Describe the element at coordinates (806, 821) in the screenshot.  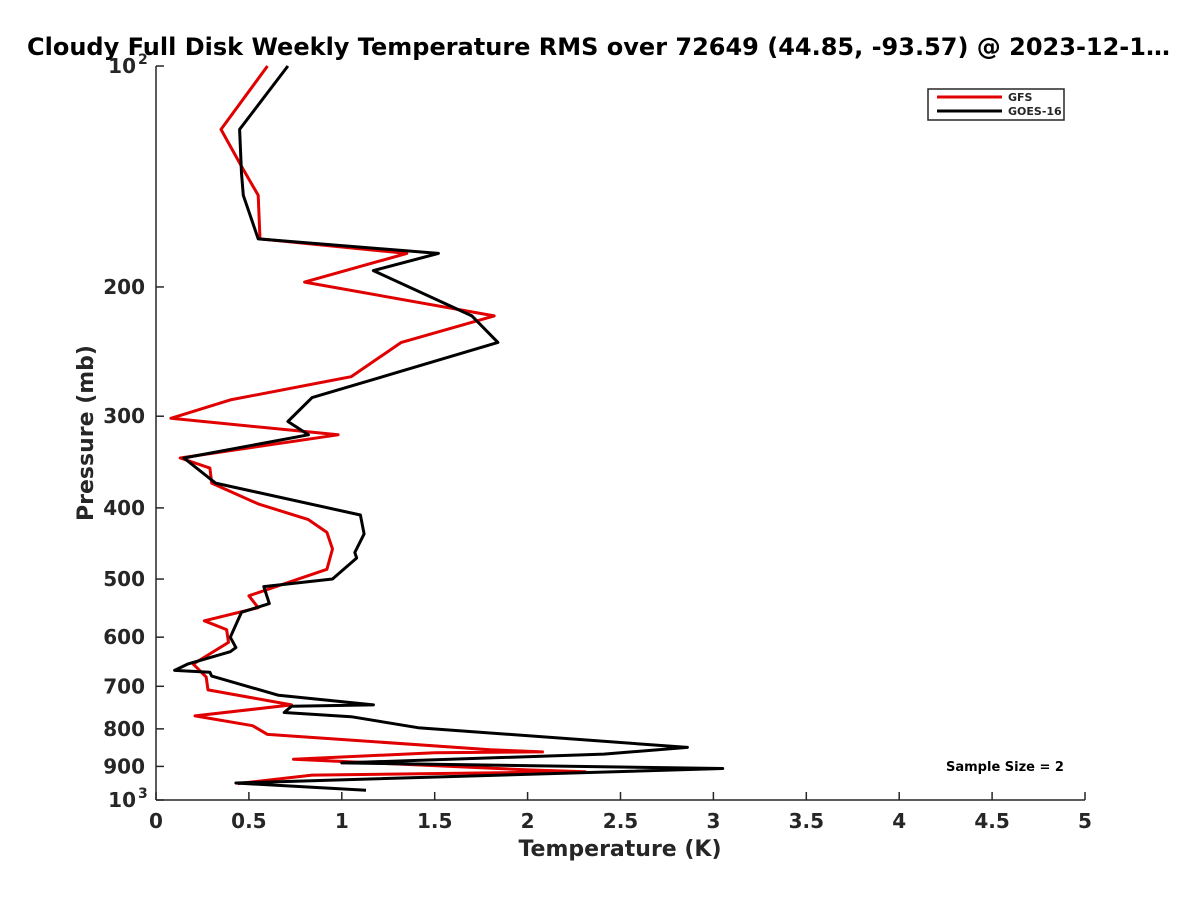
I see `x-tick-label: 3.5` at that location.